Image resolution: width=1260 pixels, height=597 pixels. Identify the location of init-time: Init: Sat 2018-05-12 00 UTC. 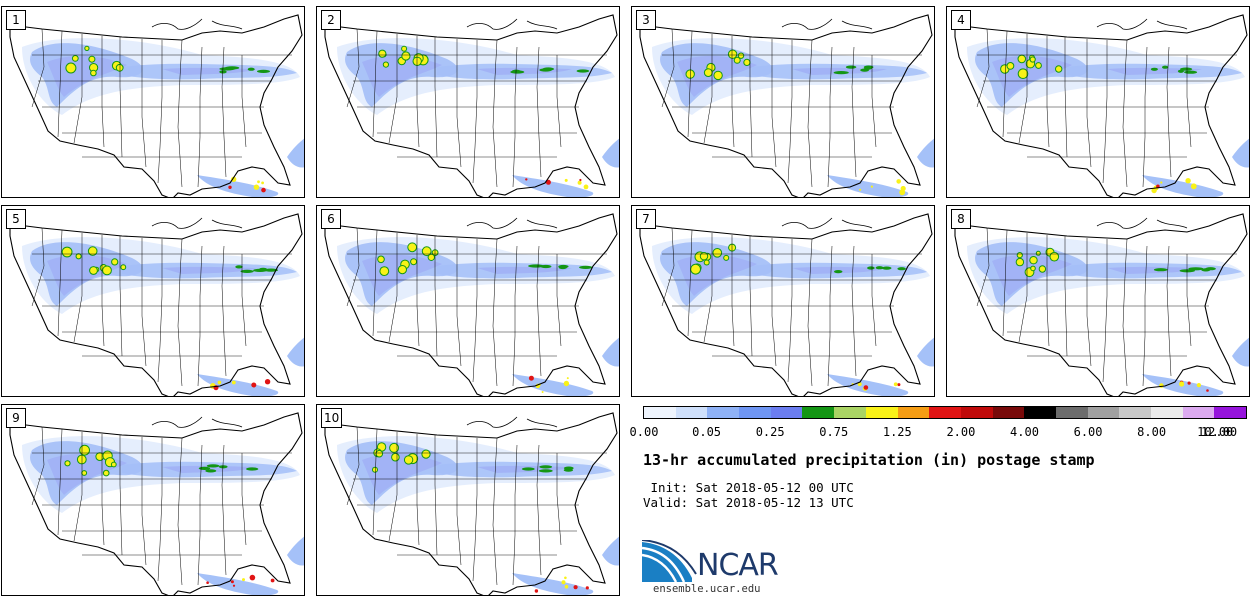
(748, 487).